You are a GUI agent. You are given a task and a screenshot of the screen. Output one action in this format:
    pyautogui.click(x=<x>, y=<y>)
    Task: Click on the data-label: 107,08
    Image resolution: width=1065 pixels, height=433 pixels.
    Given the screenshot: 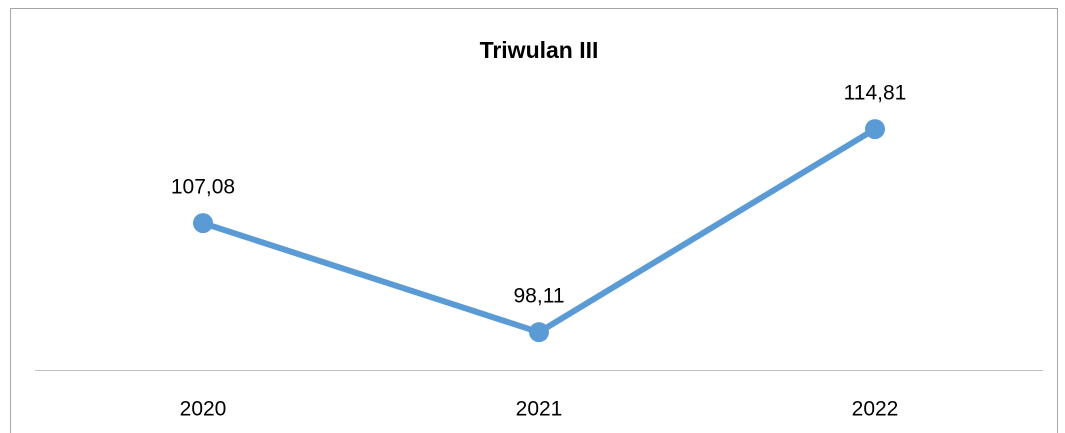 What is the action you would take?
    pyautogui.click(x=203, y=187)
    